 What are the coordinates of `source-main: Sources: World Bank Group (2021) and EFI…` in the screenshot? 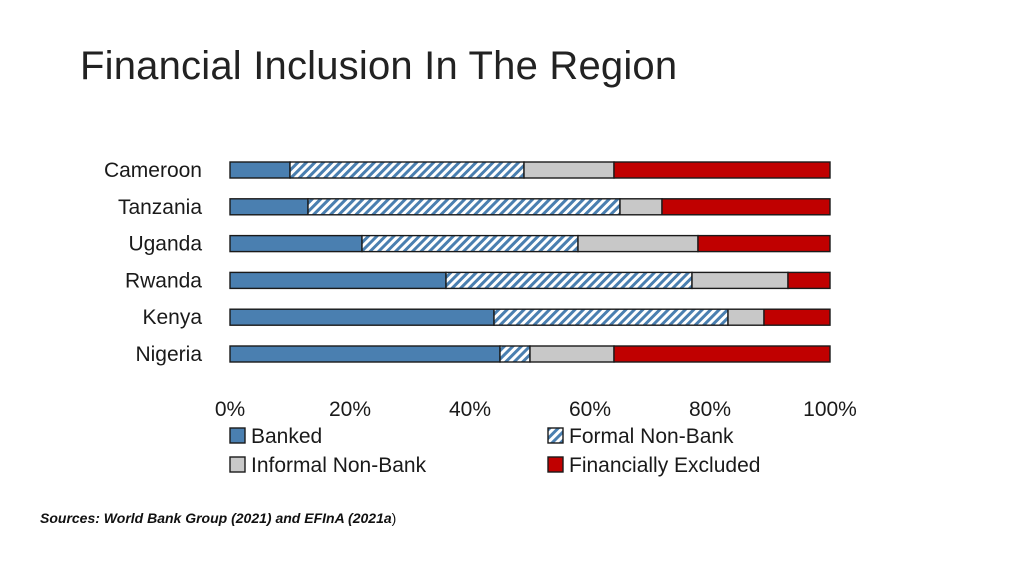 It's located at (216, 518).